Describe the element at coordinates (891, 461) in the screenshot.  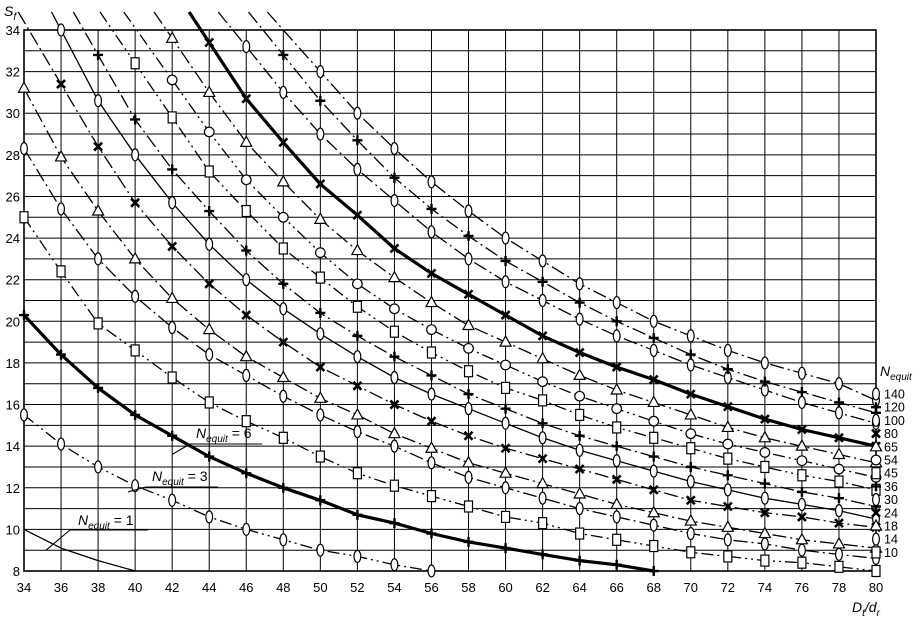
I see `legend-entry-54: 54` at that location.